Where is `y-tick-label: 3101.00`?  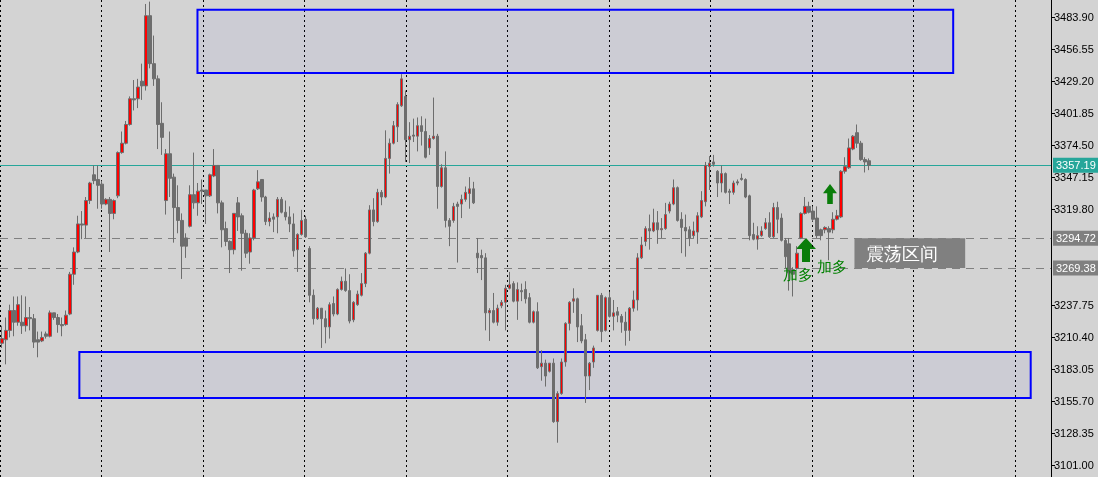 y-tick-label: 3101.00 is located at coordinates (1074, 464).